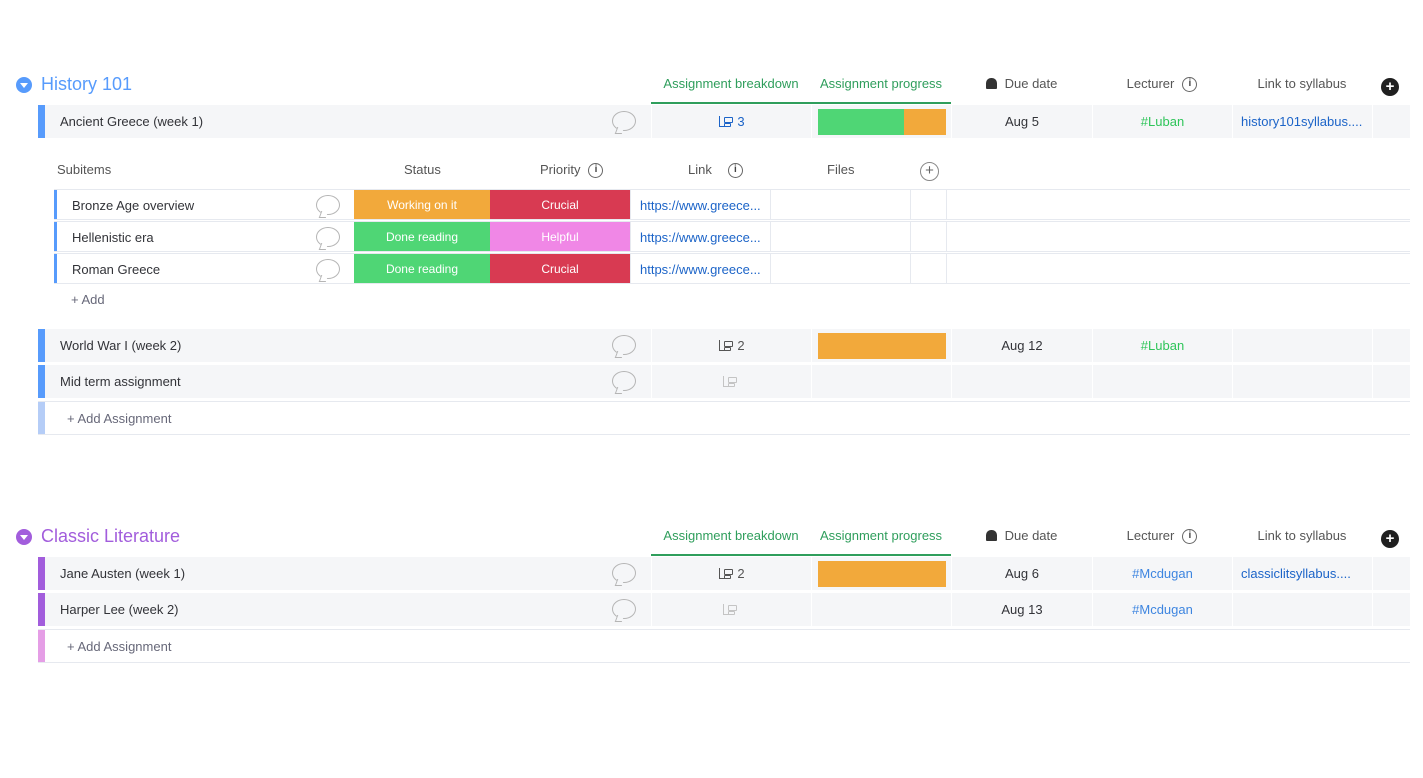 The width and height of the screenshot is (1423, 778). What do you see at coordinates (841, 169) in the screenshot?
I see `subitems-files-header: Files` at bounding box center [841, 169].